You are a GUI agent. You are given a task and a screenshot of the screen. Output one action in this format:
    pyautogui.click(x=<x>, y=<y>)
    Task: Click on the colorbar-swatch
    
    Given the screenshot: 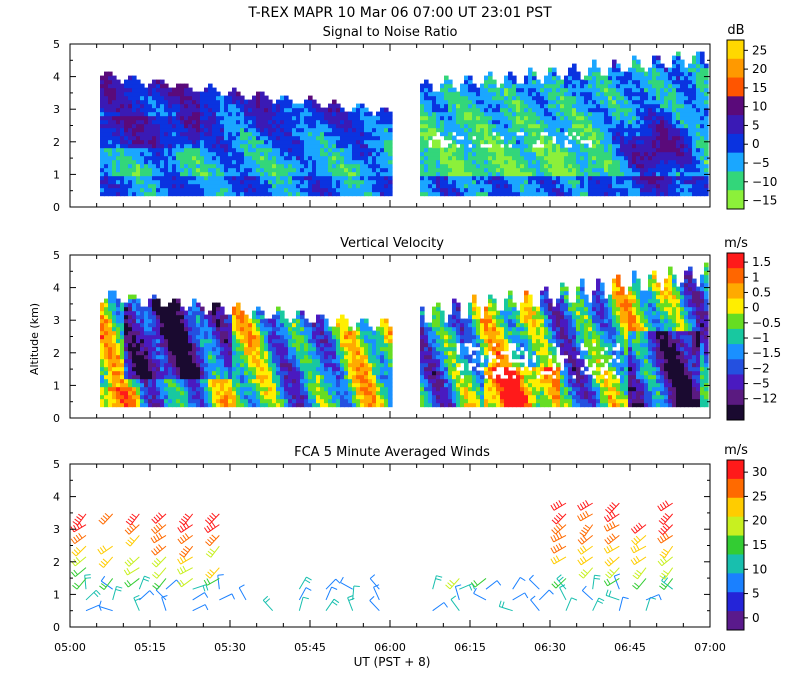 What is the action you would take?
    pyautogui.click(x=735, y=143)
    